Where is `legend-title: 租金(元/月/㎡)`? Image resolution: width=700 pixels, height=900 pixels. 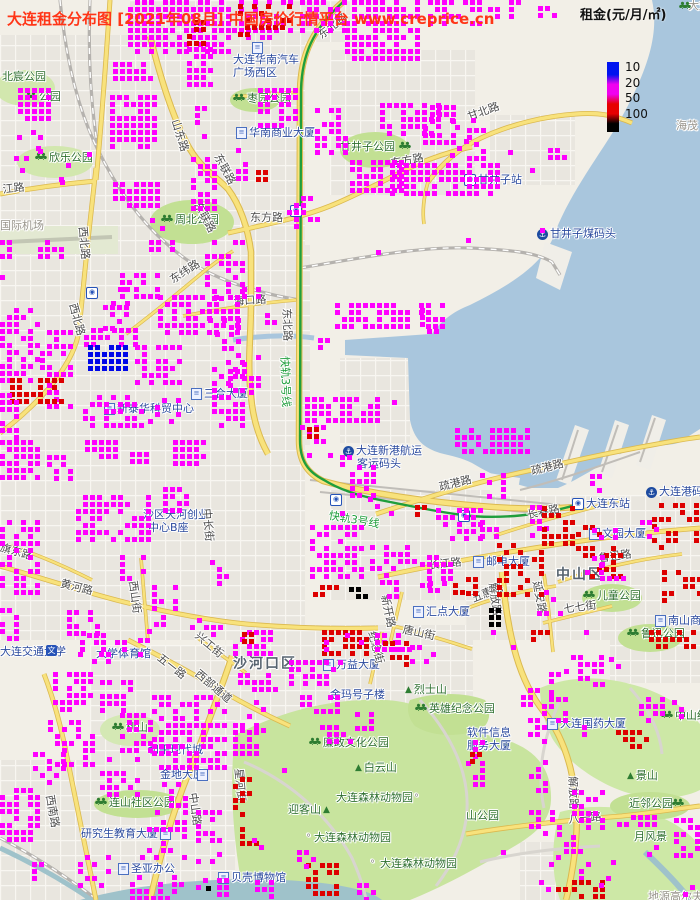
legend-title: 租金(元/月/㎡) is located at coordinates (623, 15).